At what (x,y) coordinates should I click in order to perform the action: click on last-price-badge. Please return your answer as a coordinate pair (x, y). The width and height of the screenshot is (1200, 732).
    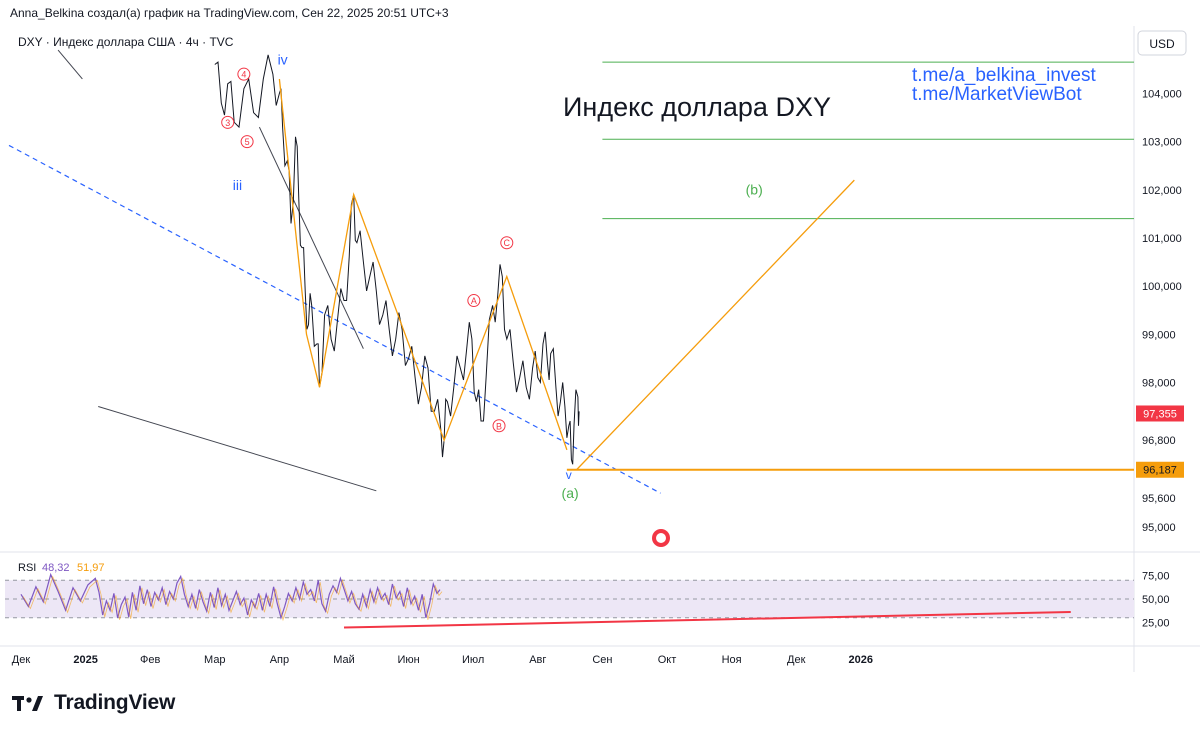
    Looking at the image, I should click on (1160, 413).